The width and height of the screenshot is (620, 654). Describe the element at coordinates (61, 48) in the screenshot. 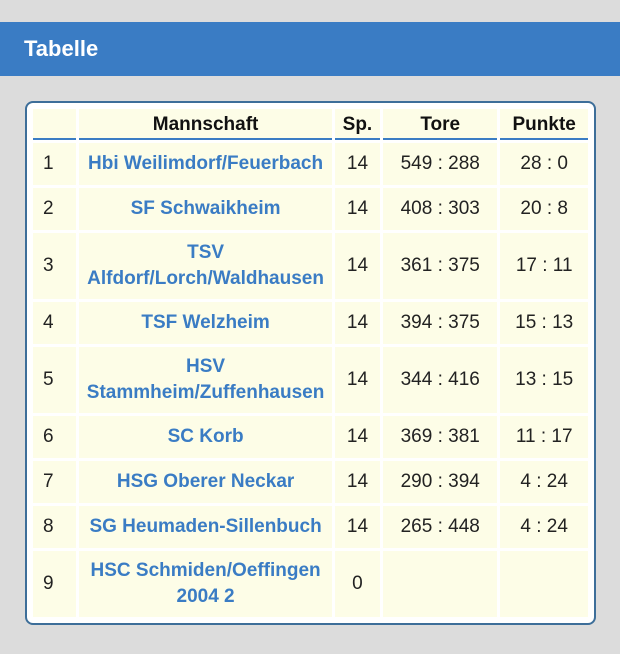

I see `page-title: Tabelle` at that location.